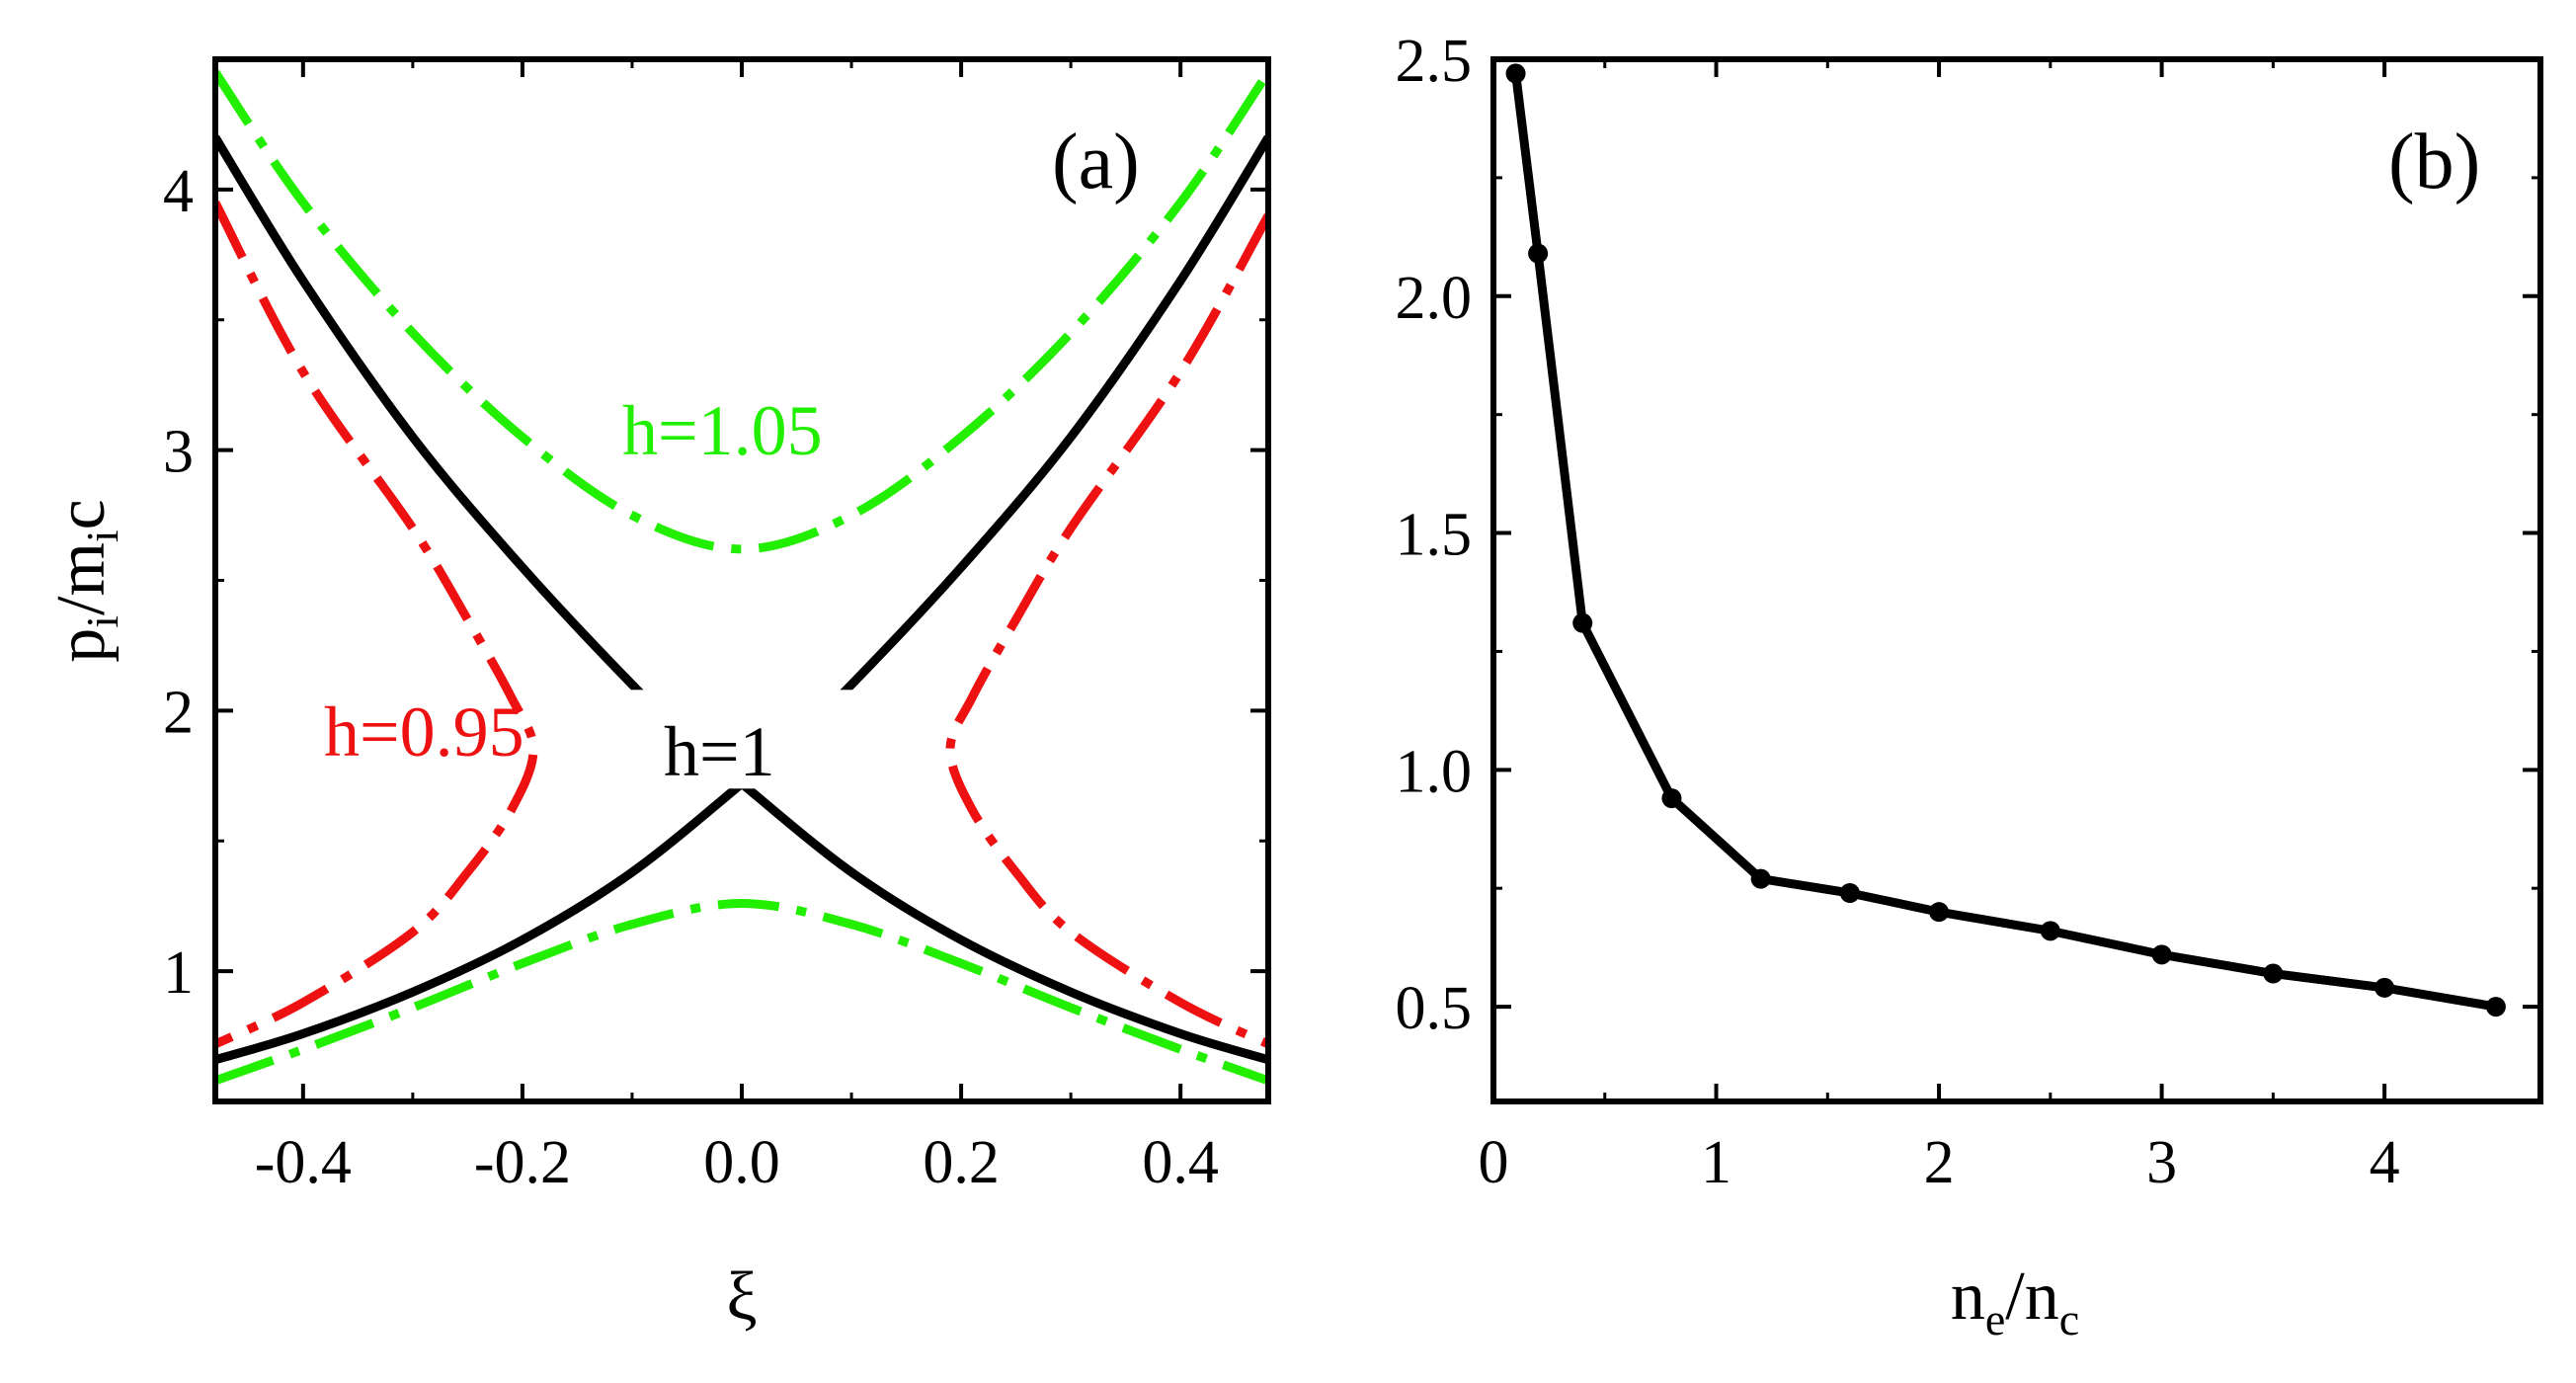 The image size is (2576, 1383). Describe the element at coordinates (1995, 1319) in the screenshot. I see `xlabel-sub1: e` at that location.